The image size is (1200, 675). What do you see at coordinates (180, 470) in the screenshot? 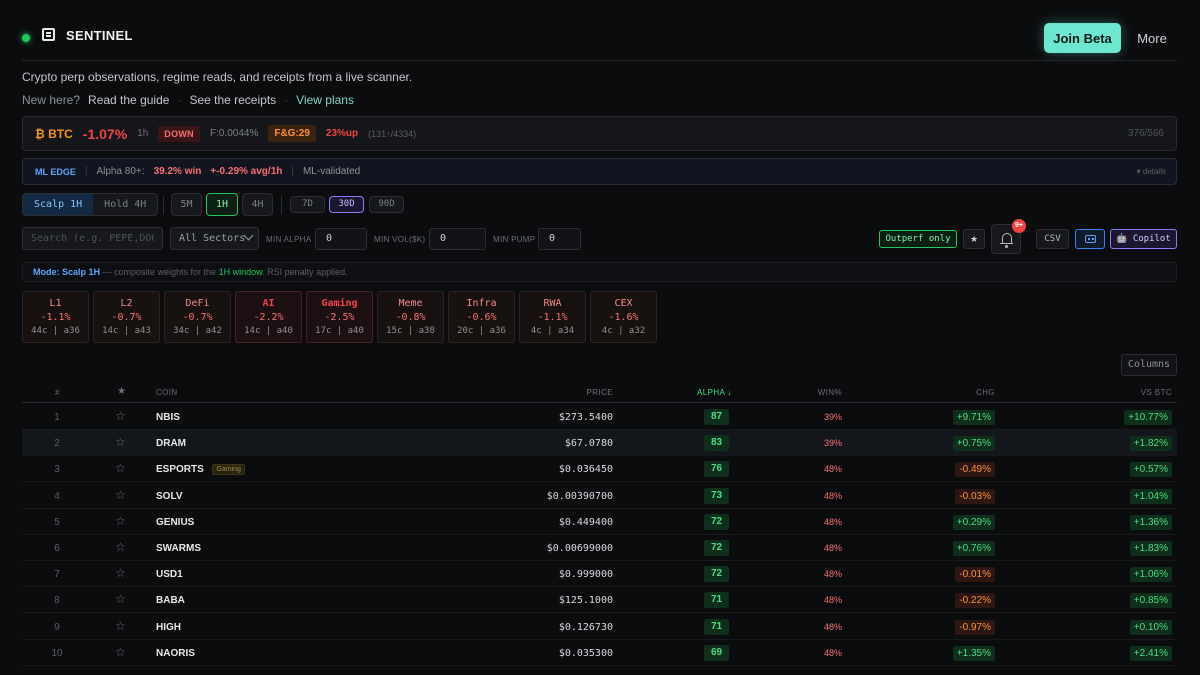
I see `coin-symbol: ESPORTS` at bounding box center [180, 470].